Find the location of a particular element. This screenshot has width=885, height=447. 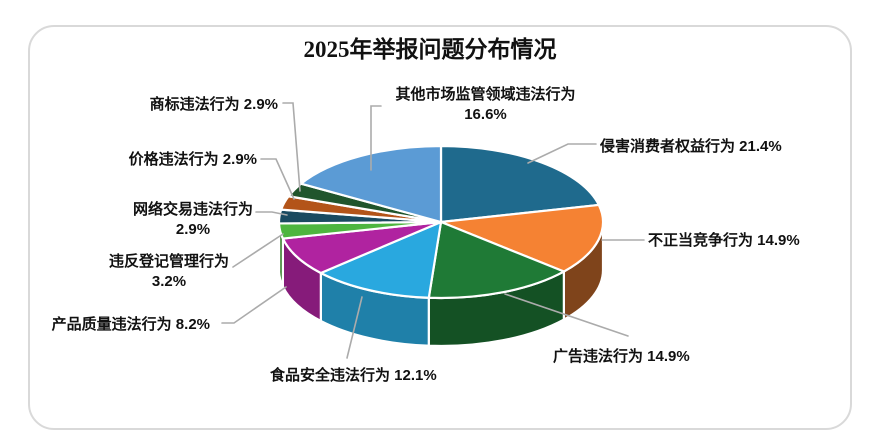

leader-line-price-violation is located at coordinates (277, 179).